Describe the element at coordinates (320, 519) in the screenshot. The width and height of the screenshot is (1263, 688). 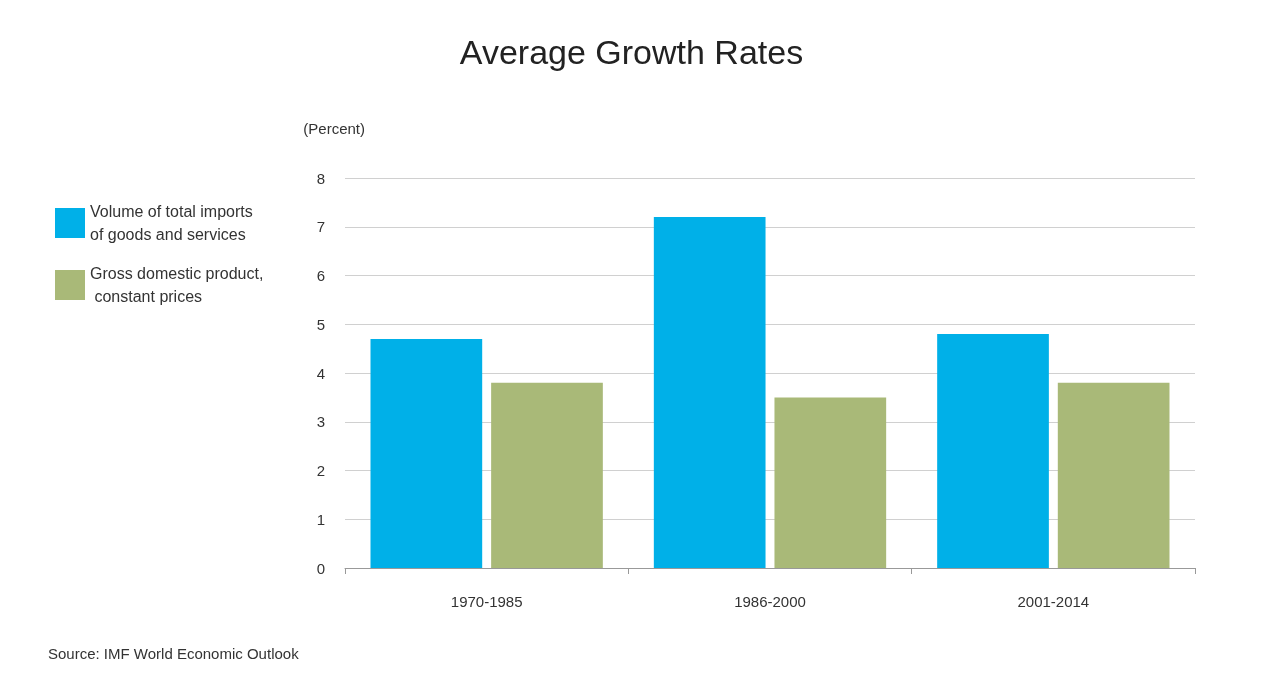
I see `y-tick-label: 1` at that location.